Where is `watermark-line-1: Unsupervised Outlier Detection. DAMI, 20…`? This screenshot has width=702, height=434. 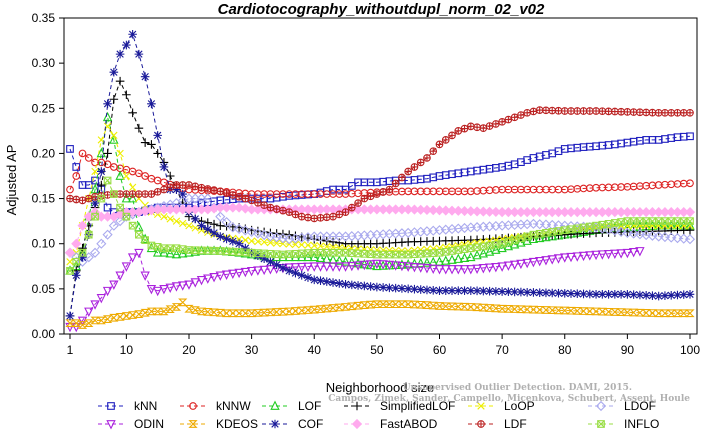 watermark-line-1: Unsupervised Outlier Detection. DAMI, 20… is located at coordinates (517, 388).